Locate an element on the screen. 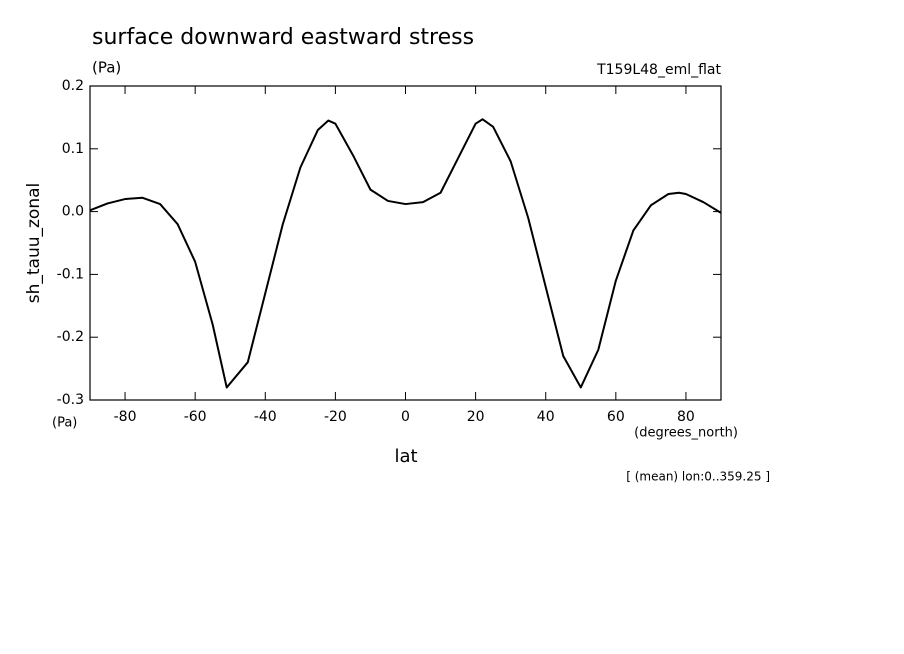  y-unit: (Pa) is located at coordinates (64, 423).